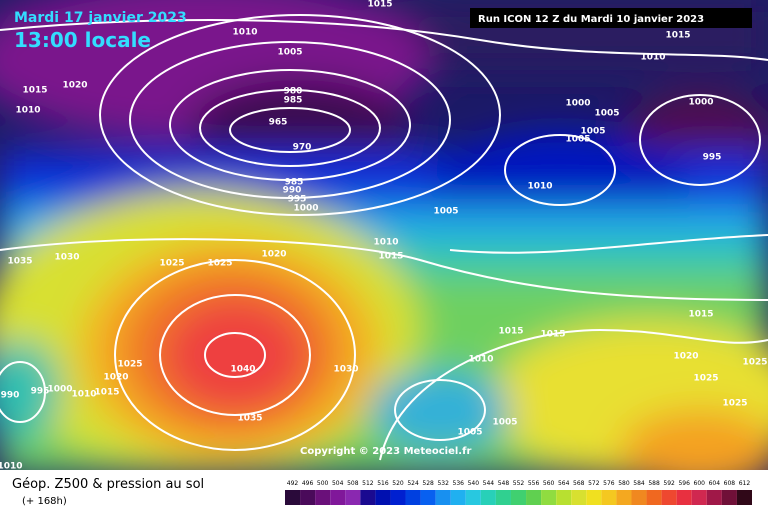  Describe the element at coordinates (579, 483) in the screenshot. I see `scale-label: 568` at that location.